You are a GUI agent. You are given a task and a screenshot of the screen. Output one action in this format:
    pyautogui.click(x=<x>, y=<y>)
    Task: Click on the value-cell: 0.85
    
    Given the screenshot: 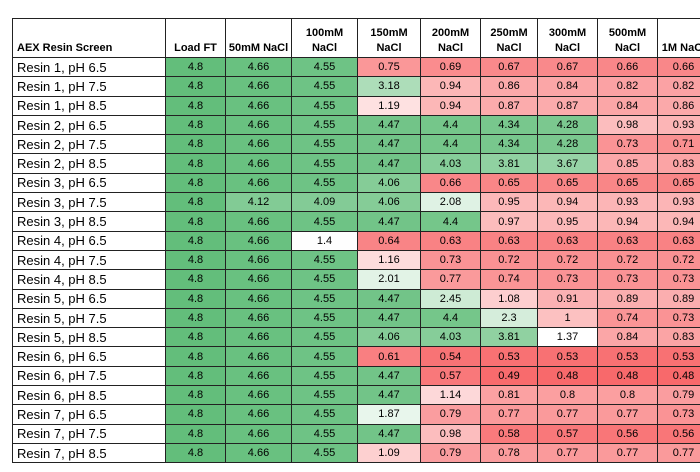 What is the action you would take?
    pyautogui.click(x=627, y=163)
    